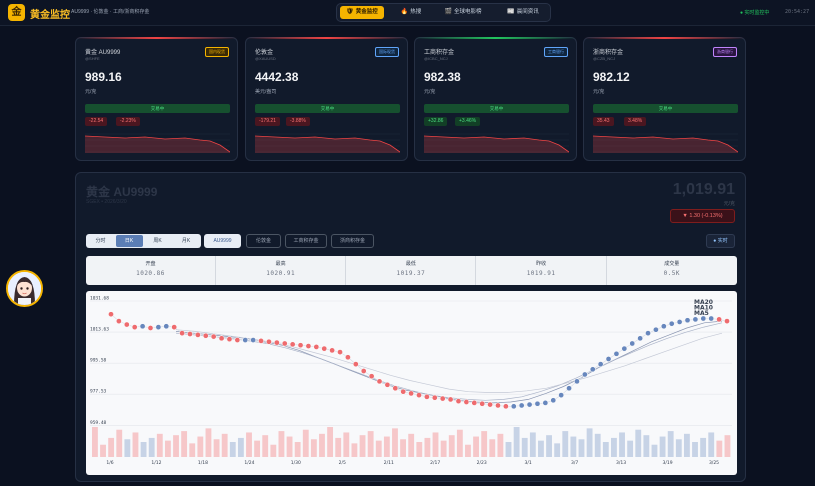 Image resolution: width=815 pixels, height=486 pixels. I want to click on nav-tab-label: 黄金监控, so click(366, 12).